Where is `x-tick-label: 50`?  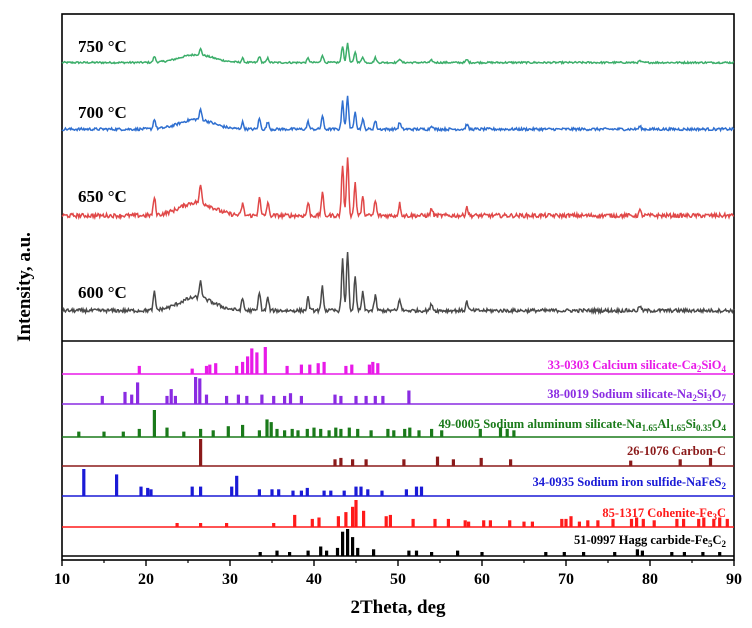 x-tick-label: 50 is located at coordinates (398, 579).